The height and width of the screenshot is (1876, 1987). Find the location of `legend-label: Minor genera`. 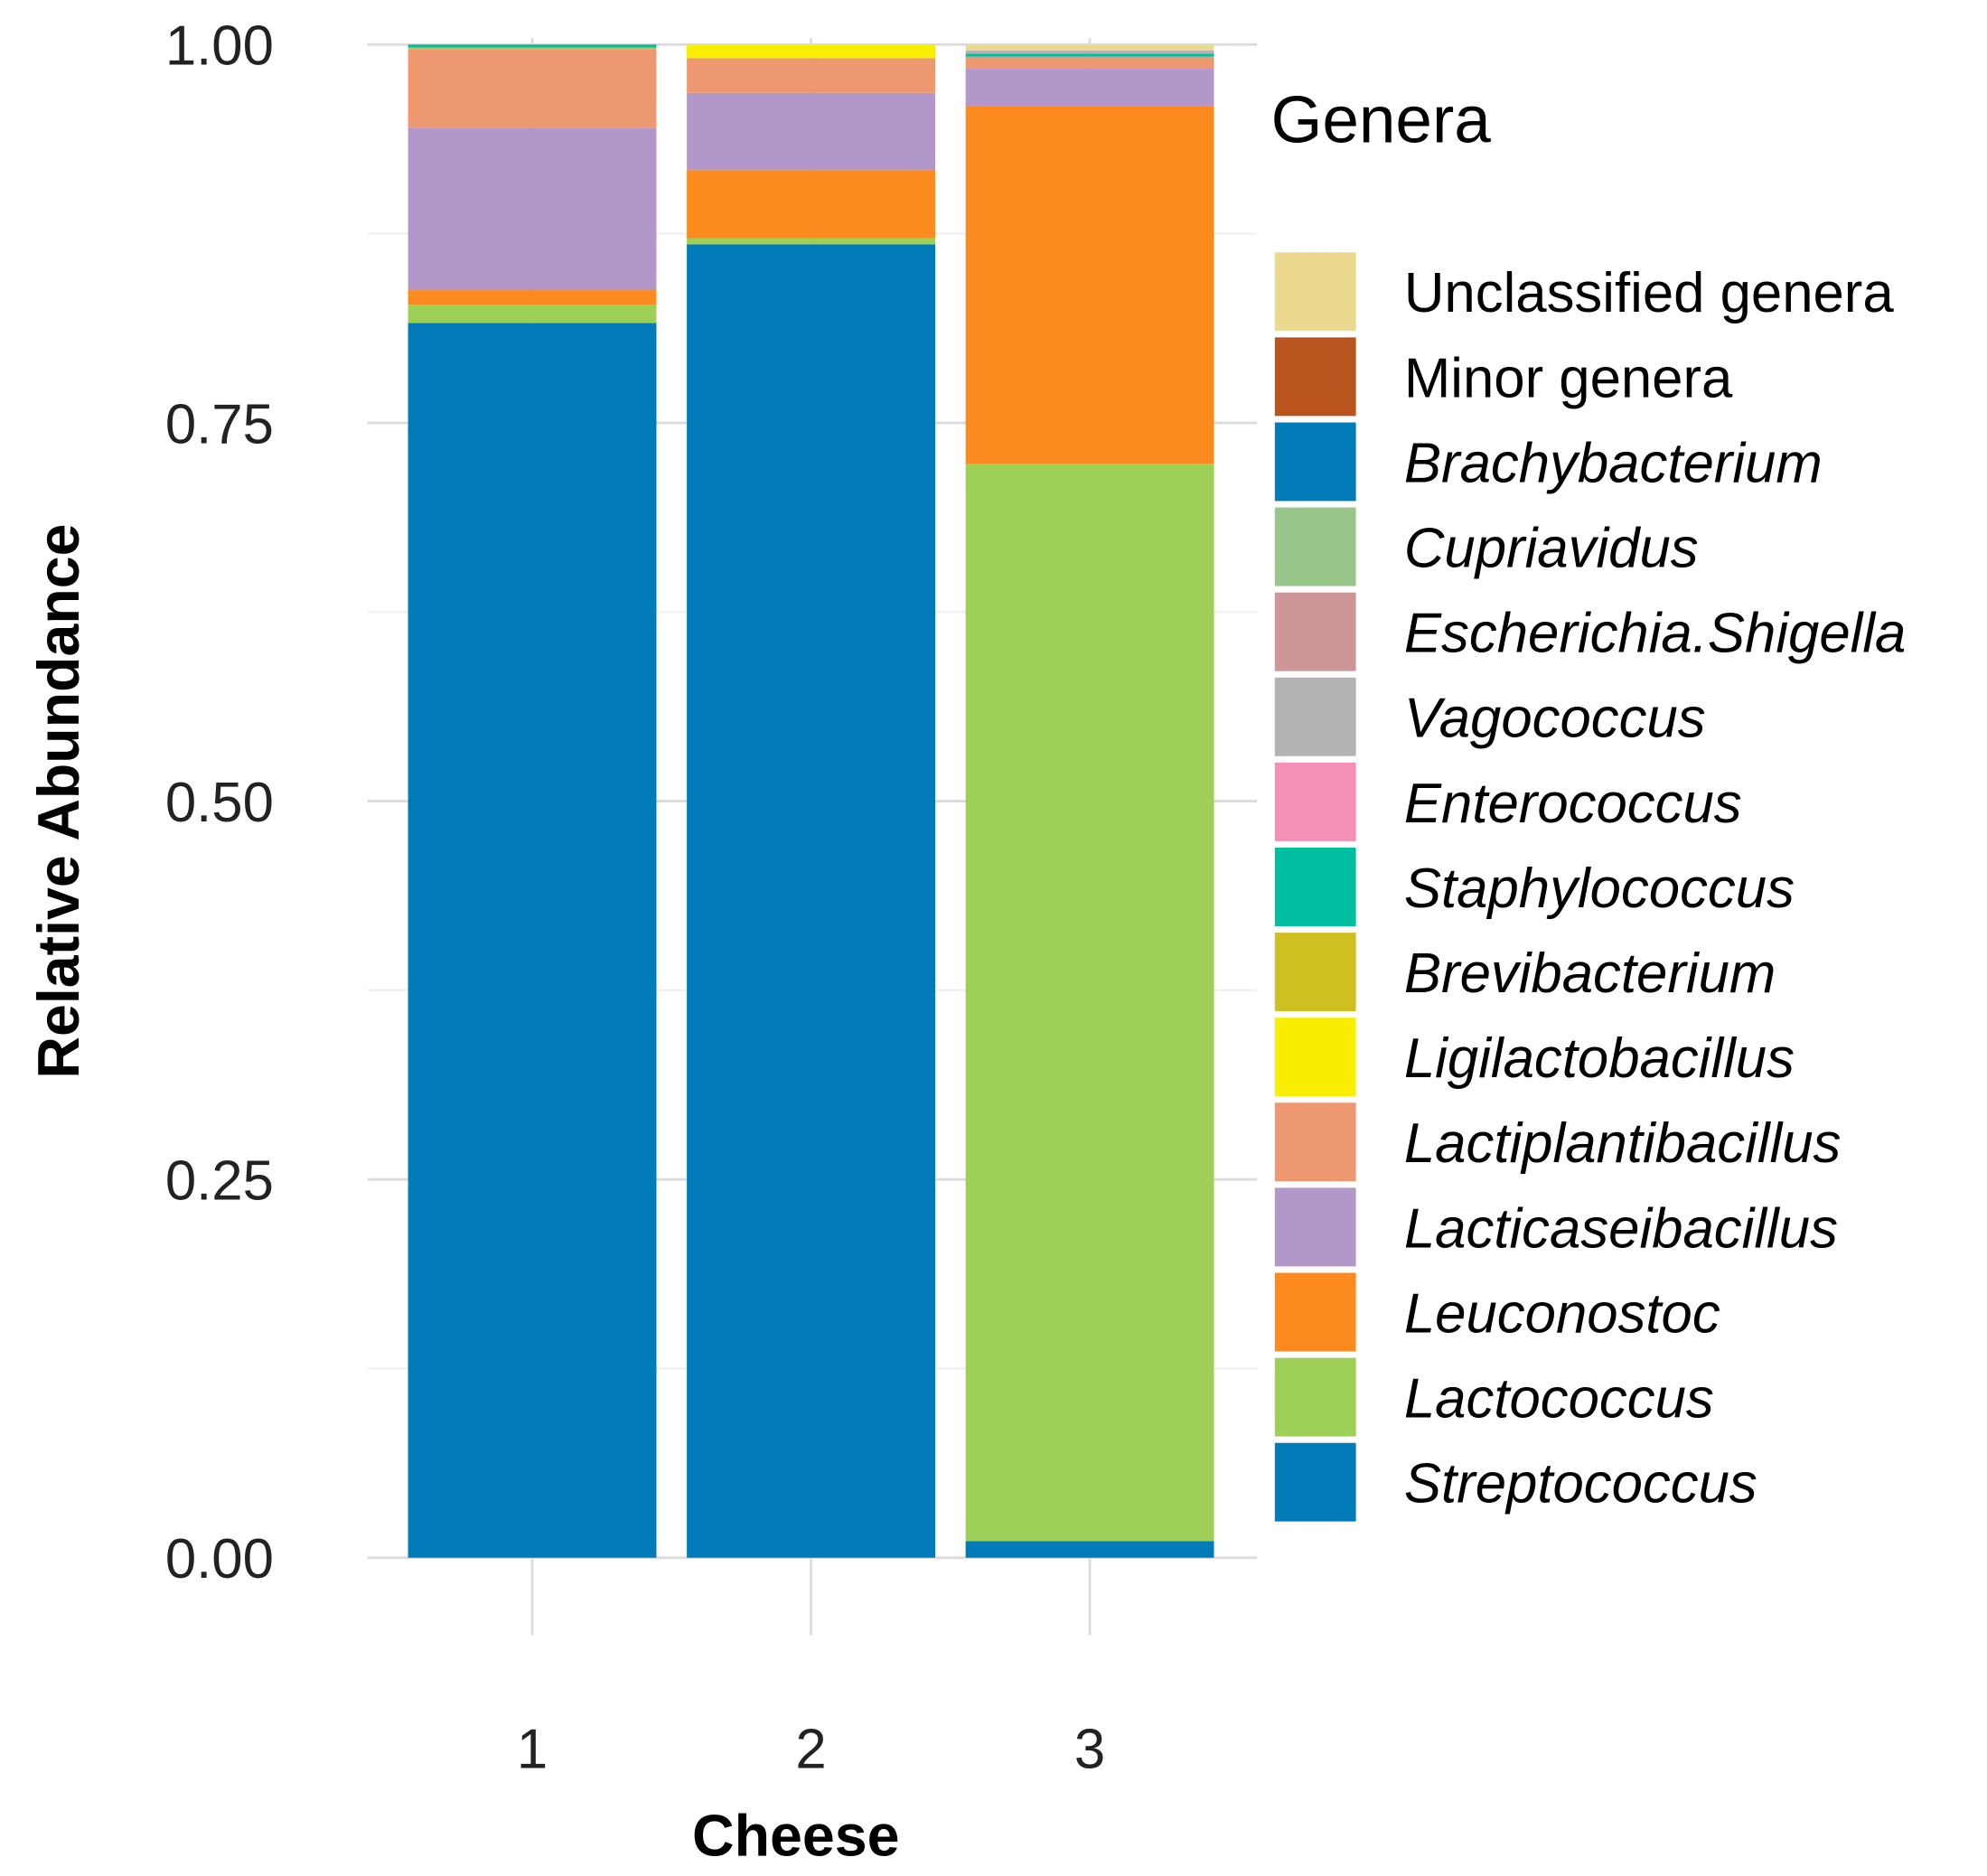

legend-label: Minor genera is located at coordinates (1568, 378).